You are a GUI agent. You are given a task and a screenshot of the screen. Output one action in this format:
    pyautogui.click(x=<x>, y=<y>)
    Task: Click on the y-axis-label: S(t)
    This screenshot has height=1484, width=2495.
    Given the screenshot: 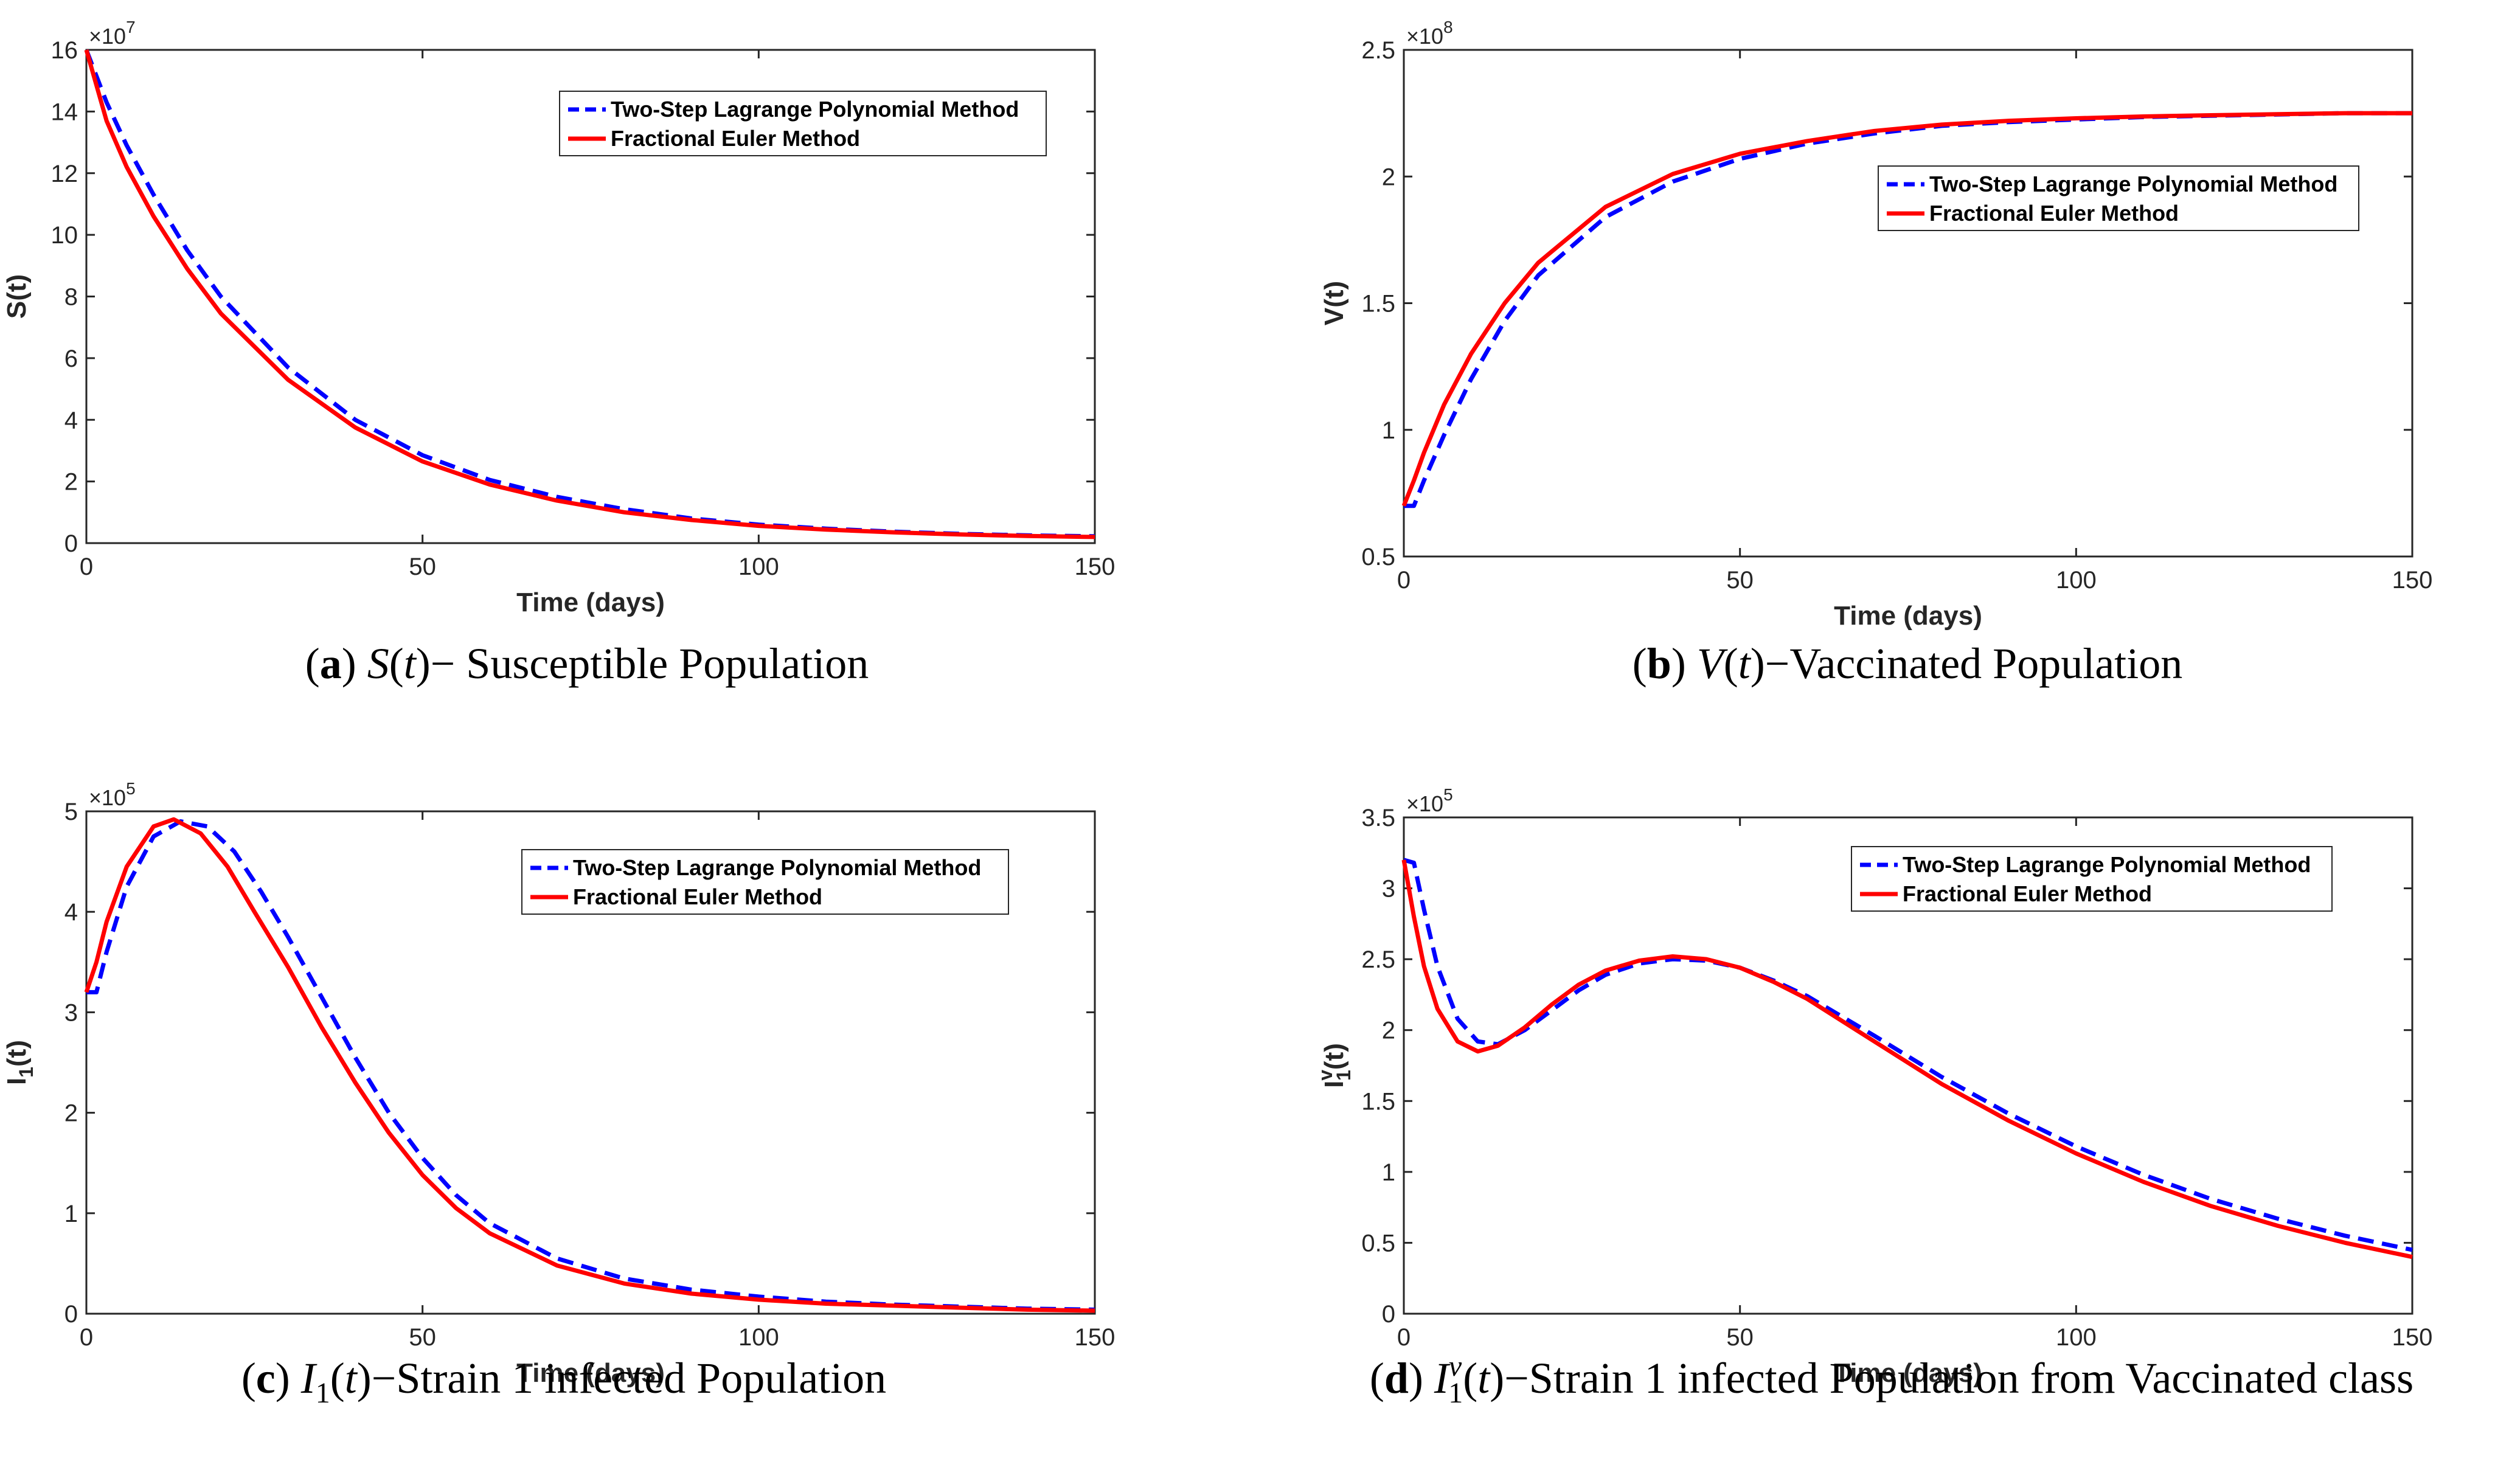 What is the action you would take?
    pyautogui.click(x=17, y=296)
    